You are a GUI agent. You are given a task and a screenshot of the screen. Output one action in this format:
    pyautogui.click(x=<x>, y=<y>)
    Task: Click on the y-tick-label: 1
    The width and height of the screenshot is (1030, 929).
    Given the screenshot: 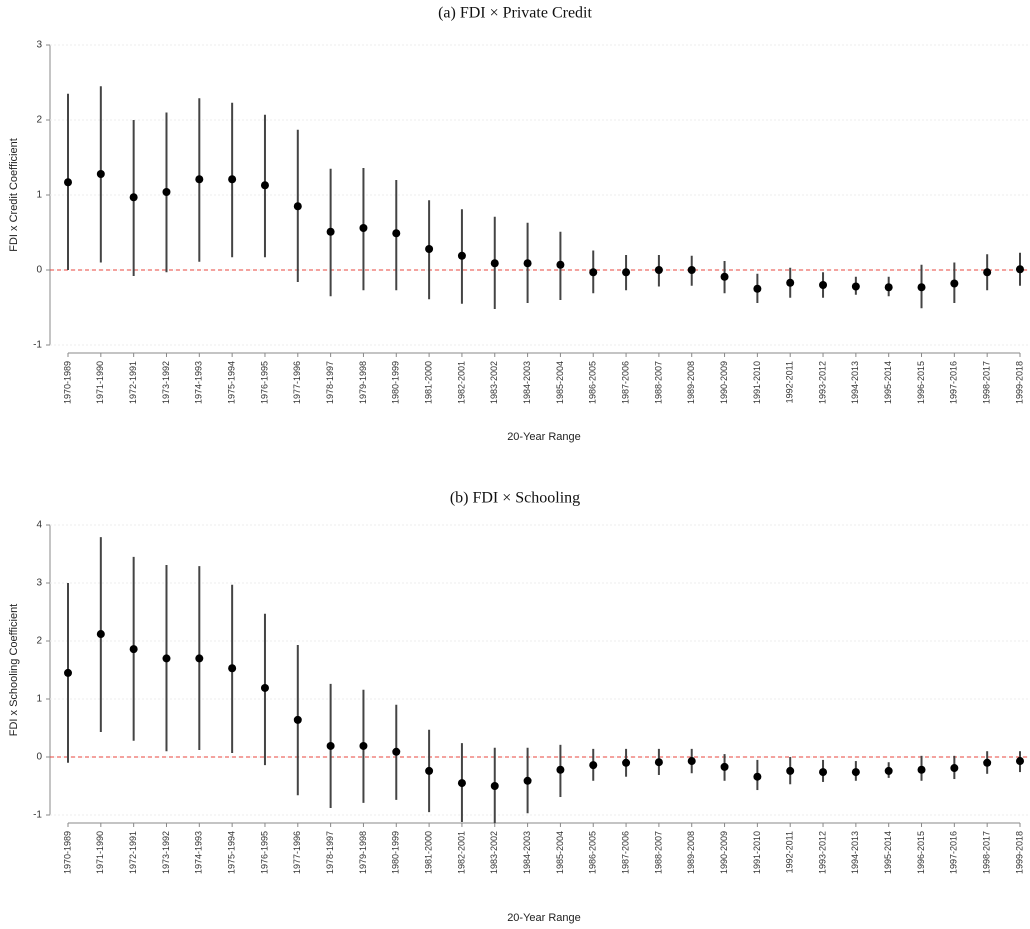 What is the action you would take?
    pyautogui.click(x=39, y=699)
    